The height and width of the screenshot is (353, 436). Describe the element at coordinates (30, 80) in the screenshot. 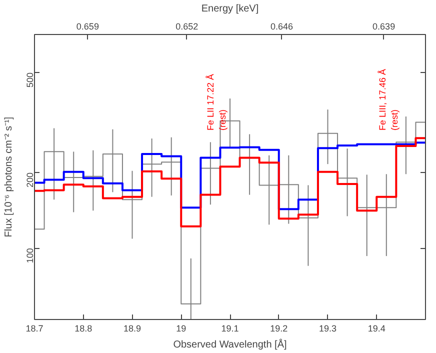

I see `y-tick-label: 500` at that location.